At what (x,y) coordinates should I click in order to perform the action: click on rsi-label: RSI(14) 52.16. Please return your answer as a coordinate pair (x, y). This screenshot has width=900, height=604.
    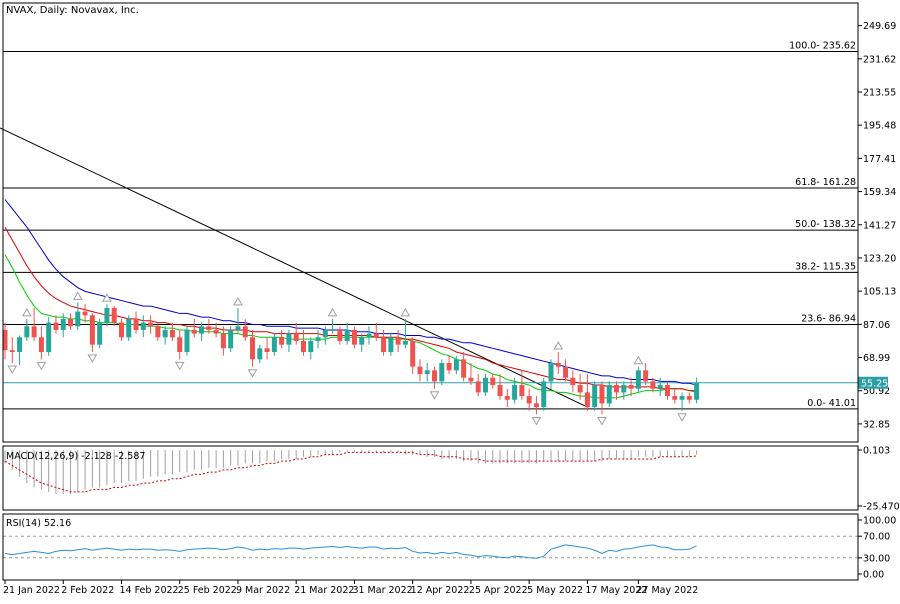
    Looking at the image, I should click on (38, 523).